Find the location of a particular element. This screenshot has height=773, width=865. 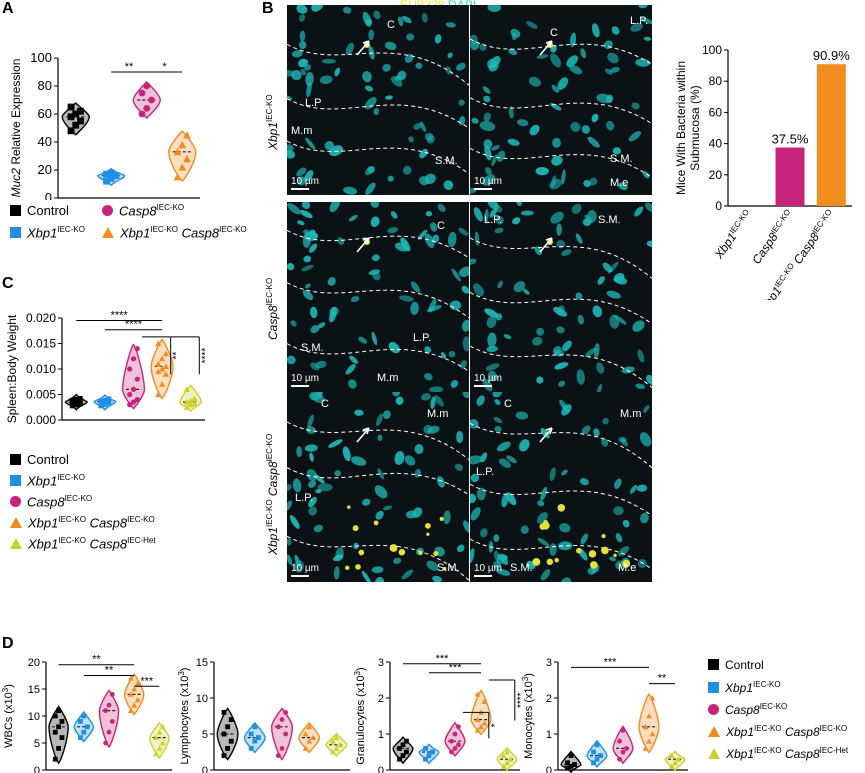

panel-label-a: A is located at coordinates (8, 8).